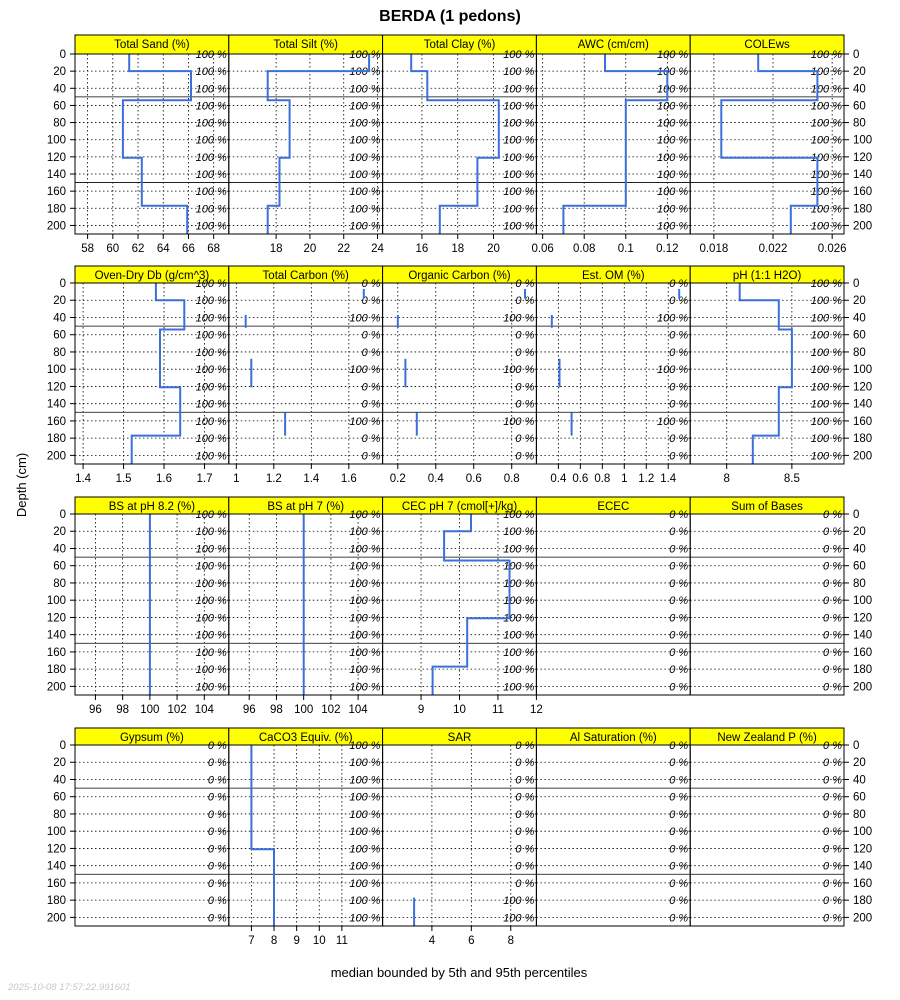 The height and width of the screenshot is (1000, 900). What do you see at coordinates (422, 249) in the screenshot?
I see `x-tick-label: 16` at bounding box center [422, 249].